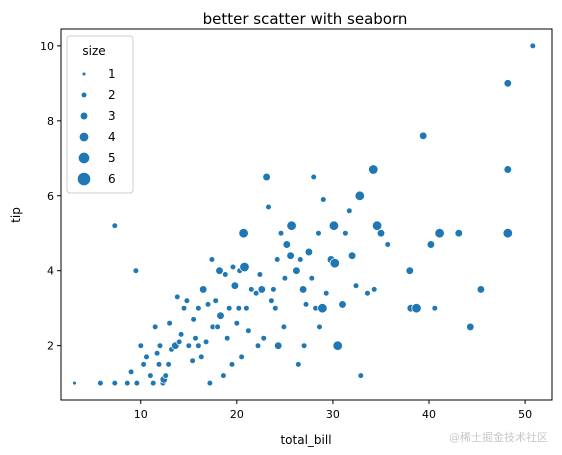  I want to click on x-axis-label: total_bill, so click(305, 440).